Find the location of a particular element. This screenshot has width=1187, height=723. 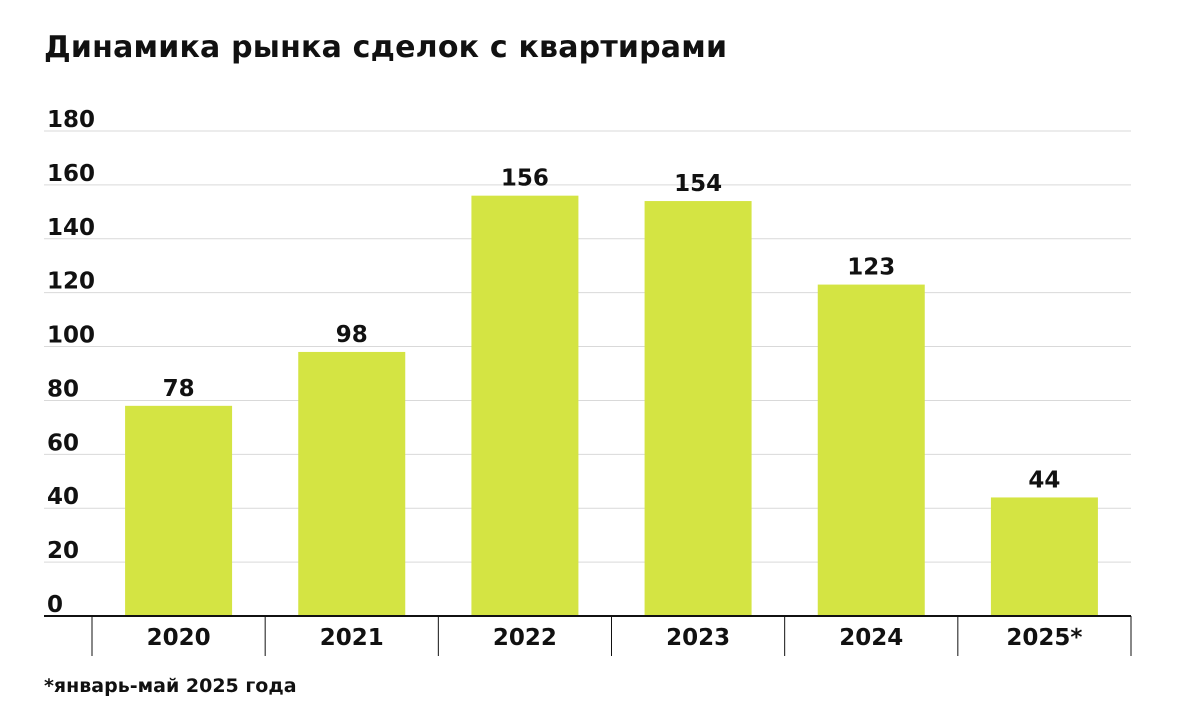

y-tick-label: 40 is located at coordinates (63, 497).